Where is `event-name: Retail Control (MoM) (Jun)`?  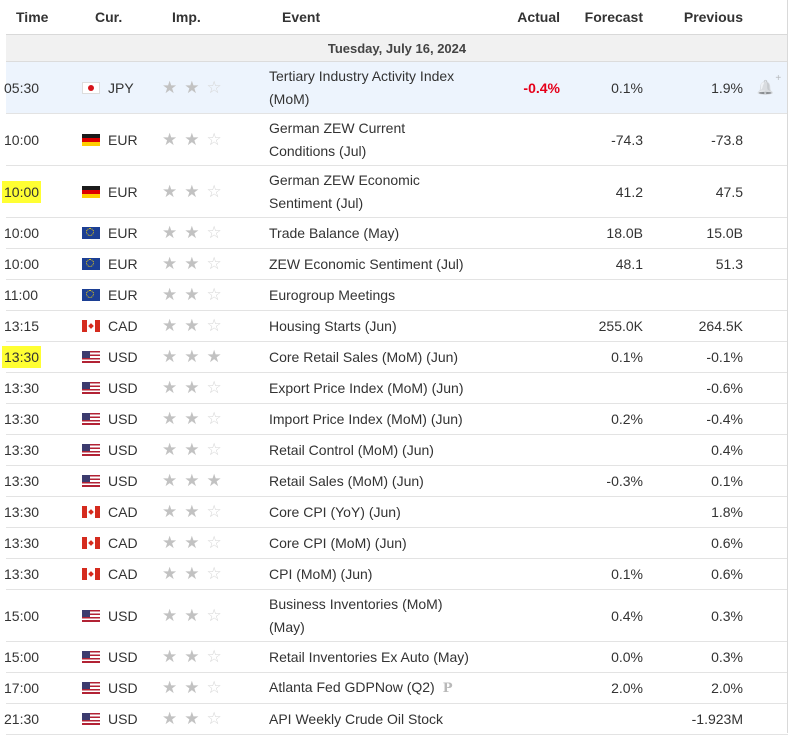
event-name: Retail Control (MoM) (Jun) is located at coordinates (351, 449).